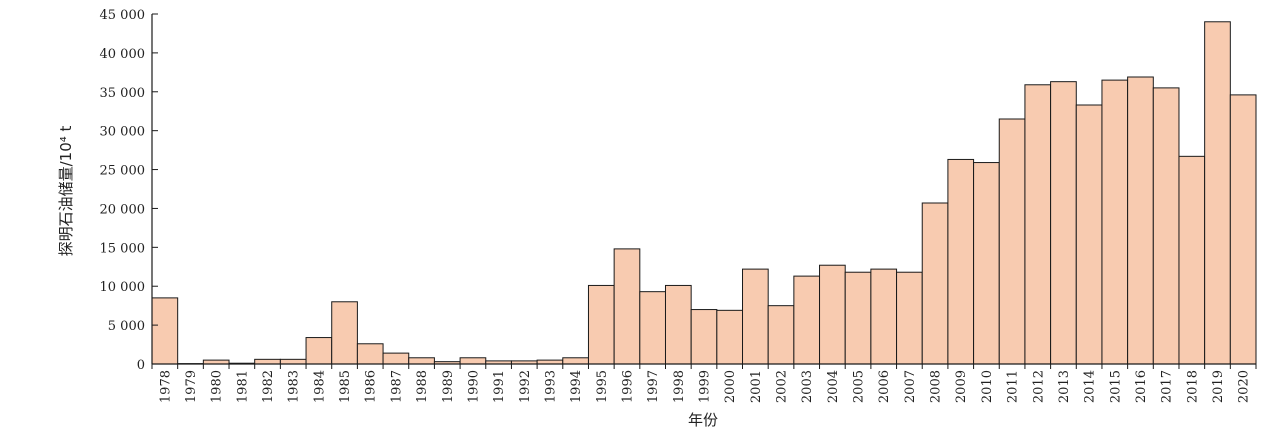  What do you see at coordinates (123, 209) in the screenshot?
I see `y-tick-label: 20 000` at bounding box center [123, 209].